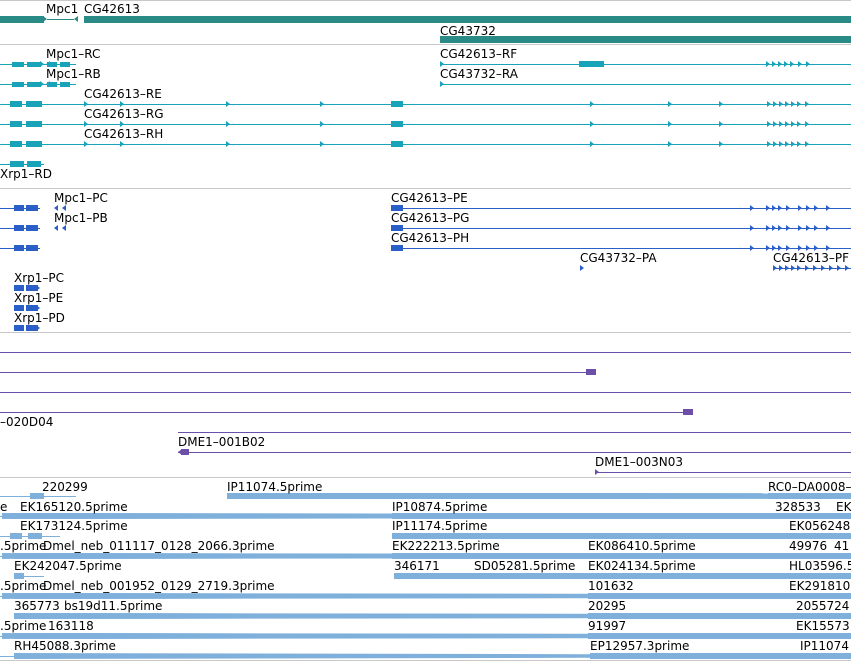 This screenshot has width=851, height=661. What do you see at coordinates (73, 74) in the screenshot?
I see `transcript-label: Mpc1–RB` at bounding box center [73, 74].